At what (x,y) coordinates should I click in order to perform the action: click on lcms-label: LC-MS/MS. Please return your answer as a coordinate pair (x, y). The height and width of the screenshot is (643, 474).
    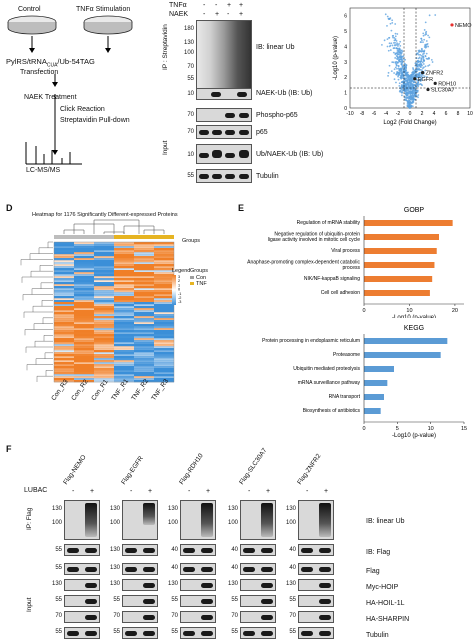
    Looking at the image, I should click on (43, 170).